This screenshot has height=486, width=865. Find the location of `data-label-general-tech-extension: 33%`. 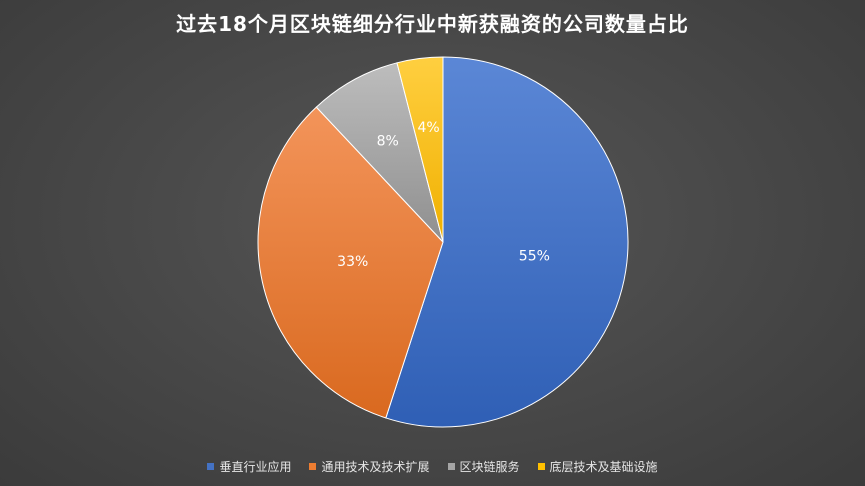

data-label-general-tech-extension: 33% is located at coordinates (352, 262).